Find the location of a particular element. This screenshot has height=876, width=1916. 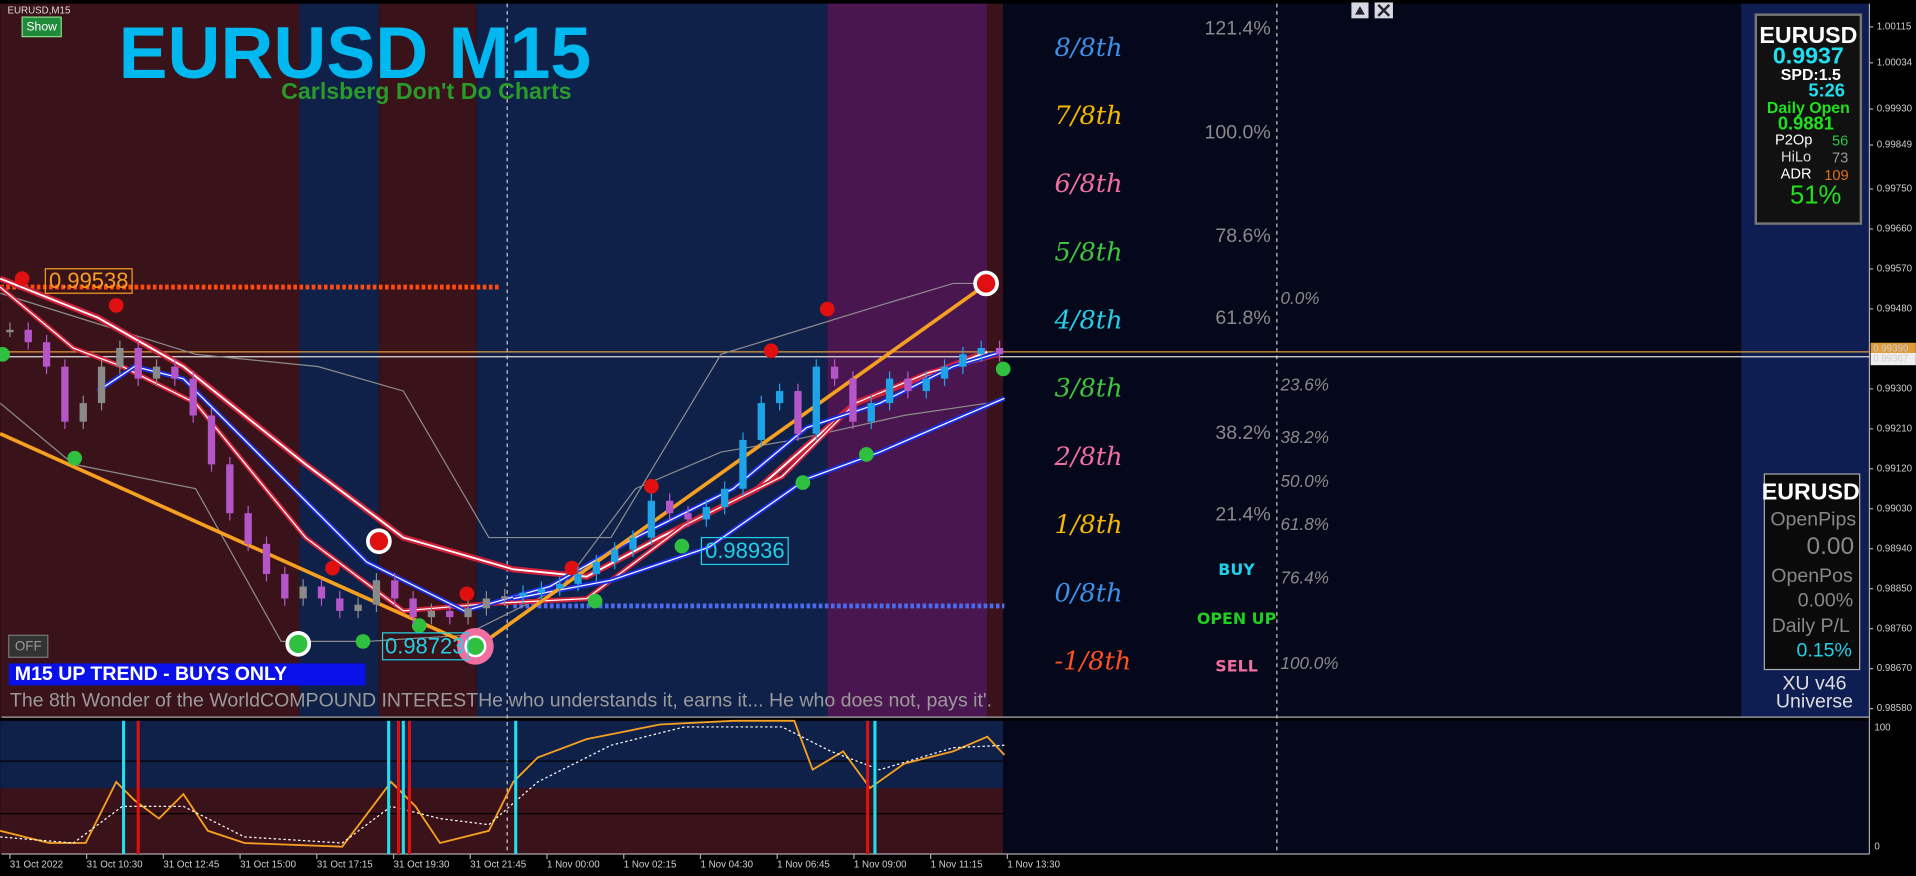

info-spread: SPD:1.5 is located at coordinates (1811, 75).